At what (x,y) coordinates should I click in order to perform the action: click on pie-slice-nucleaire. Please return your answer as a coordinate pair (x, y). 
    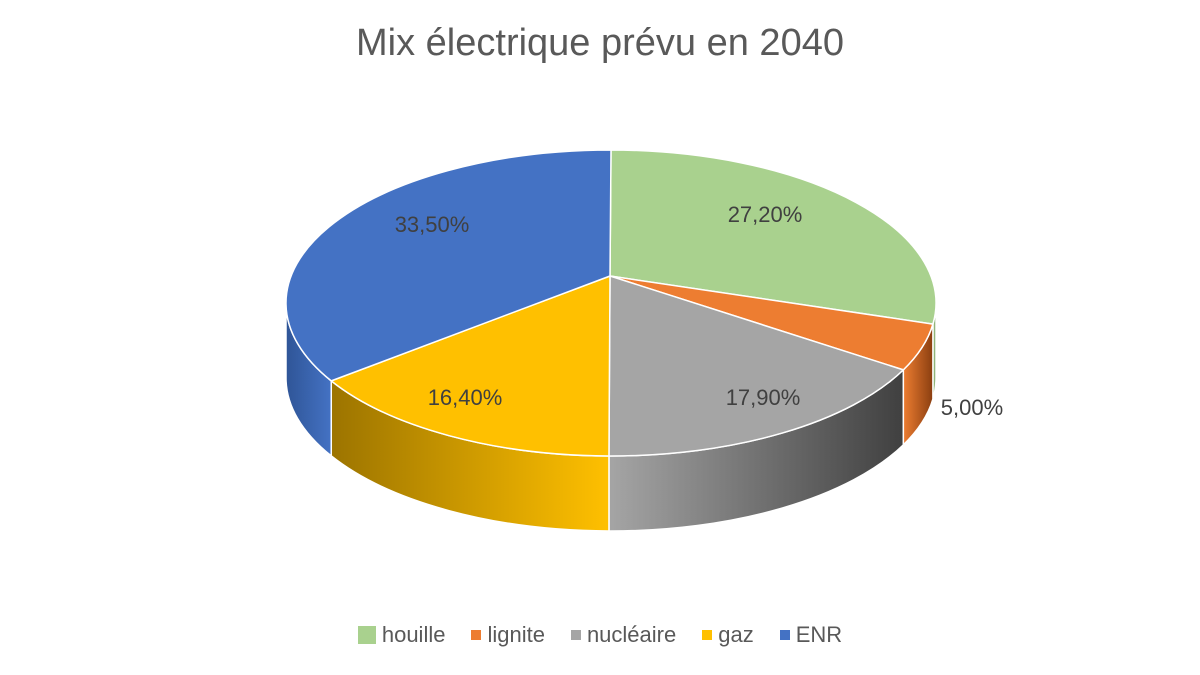
    Looking at the image, I should click on (756, 365).